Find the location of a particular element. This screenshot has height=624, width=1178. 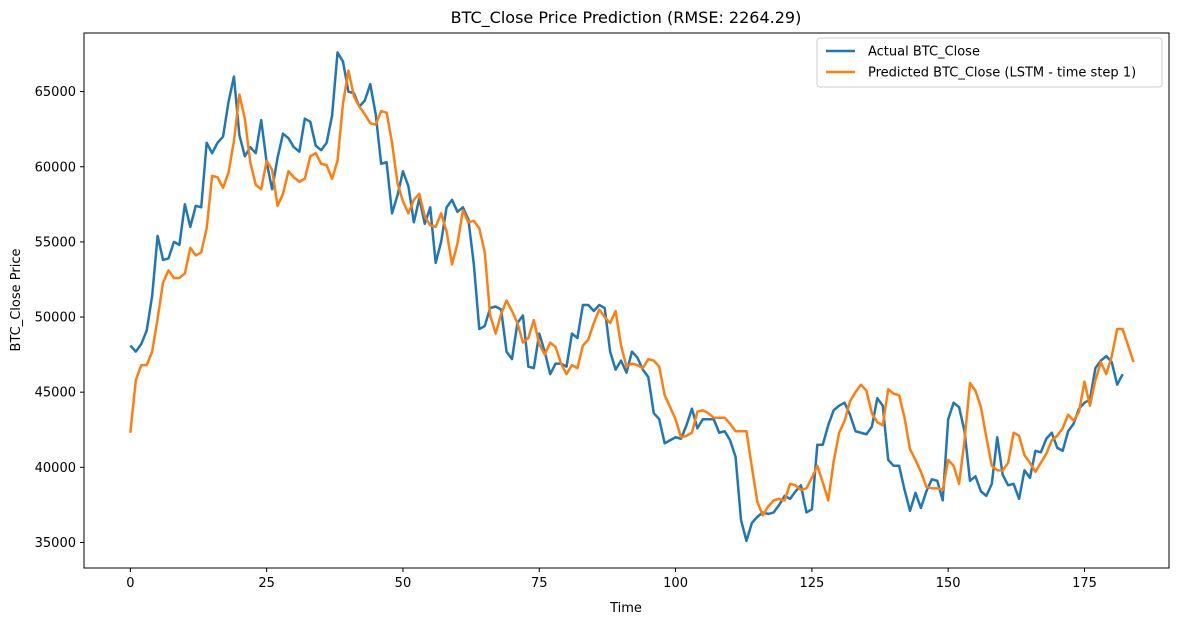

legend-label: Predicted BTC_Close (LSTM - time step 1) is located at coordinates (1002, 73).